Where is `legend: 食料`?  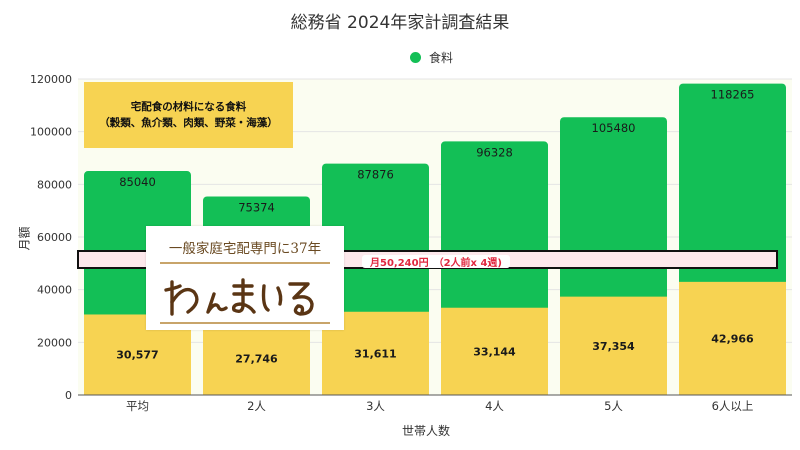
legend: 食料 is located at coordinates (431, 57).